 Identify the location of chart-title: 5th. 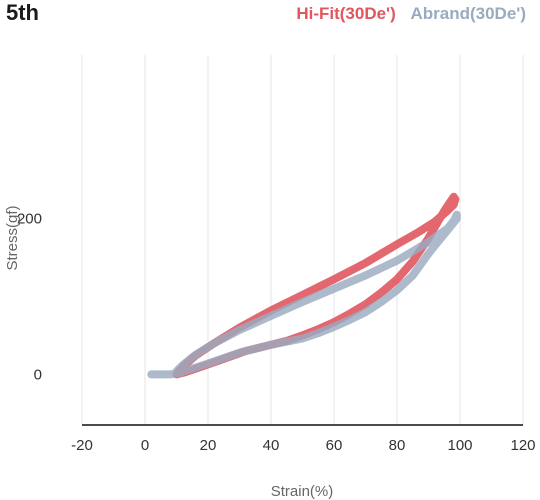
(22, 12).